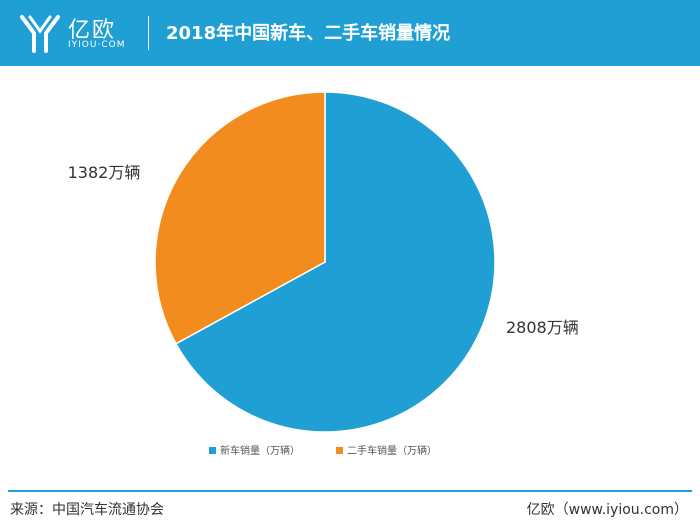  What do you see at coordinates (260, 450) in the screenshot?
I see `legend-label-0: 新车销量（万辆）` at bounding box center [260, 450].